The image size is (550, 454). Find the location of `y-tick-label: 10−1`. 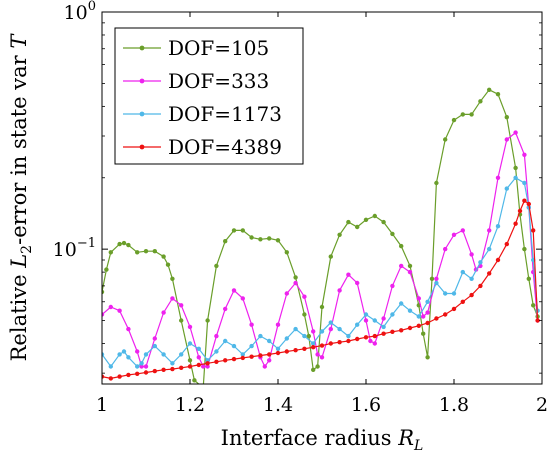

y-tick-label: 10−1 is located at coordinates (74, 248).